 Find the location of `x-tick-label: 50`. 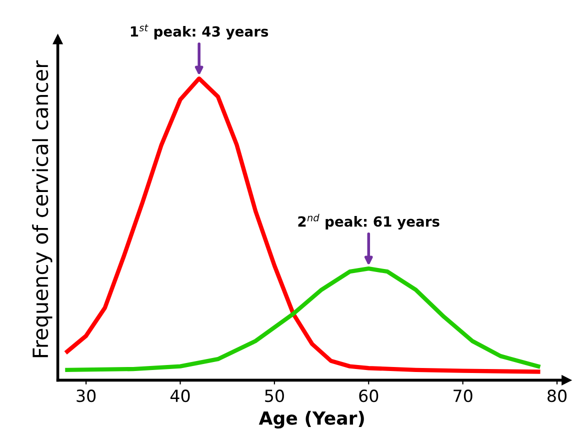

x-tick-label: 50 is located at coordinates (274, 396).